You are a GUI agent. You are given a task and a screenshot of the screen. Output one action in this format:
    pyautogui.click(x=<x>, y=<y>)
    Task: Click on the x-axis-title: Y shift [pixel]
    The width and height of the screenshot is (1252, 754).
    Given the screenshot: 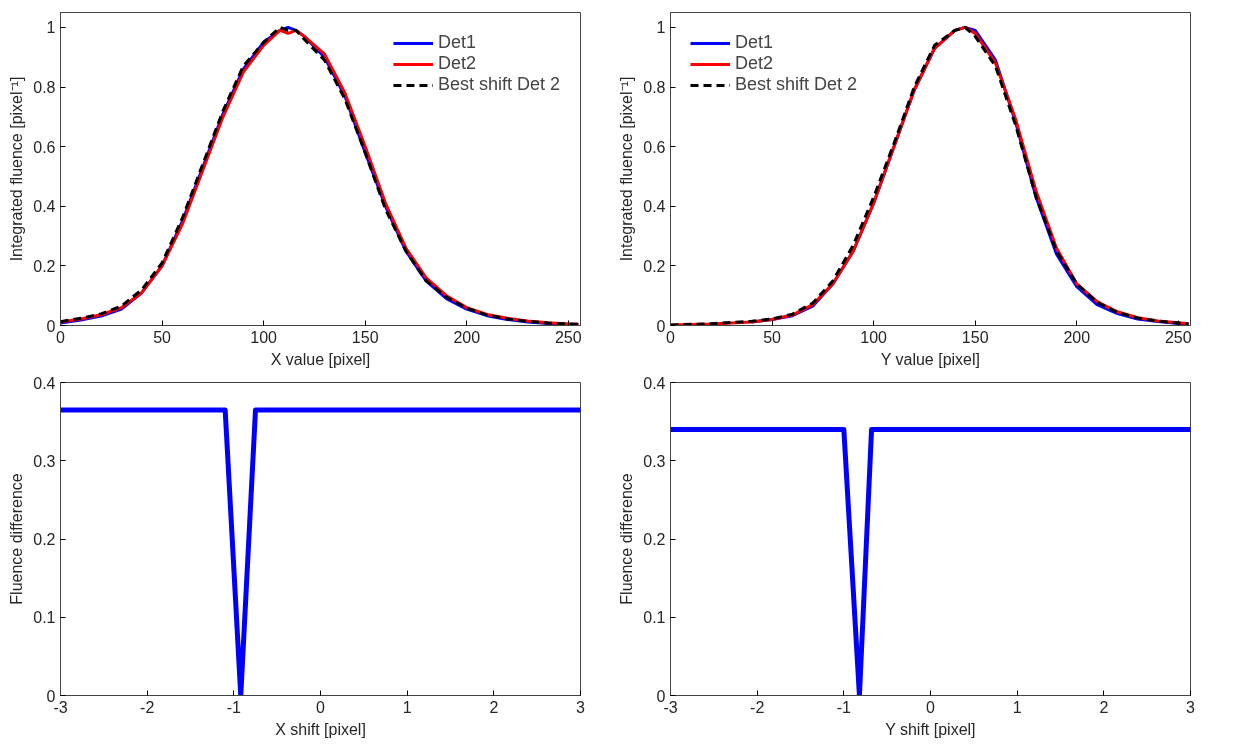 What is the action you would take?
    pyautogui.click(x=930, y=729)
    